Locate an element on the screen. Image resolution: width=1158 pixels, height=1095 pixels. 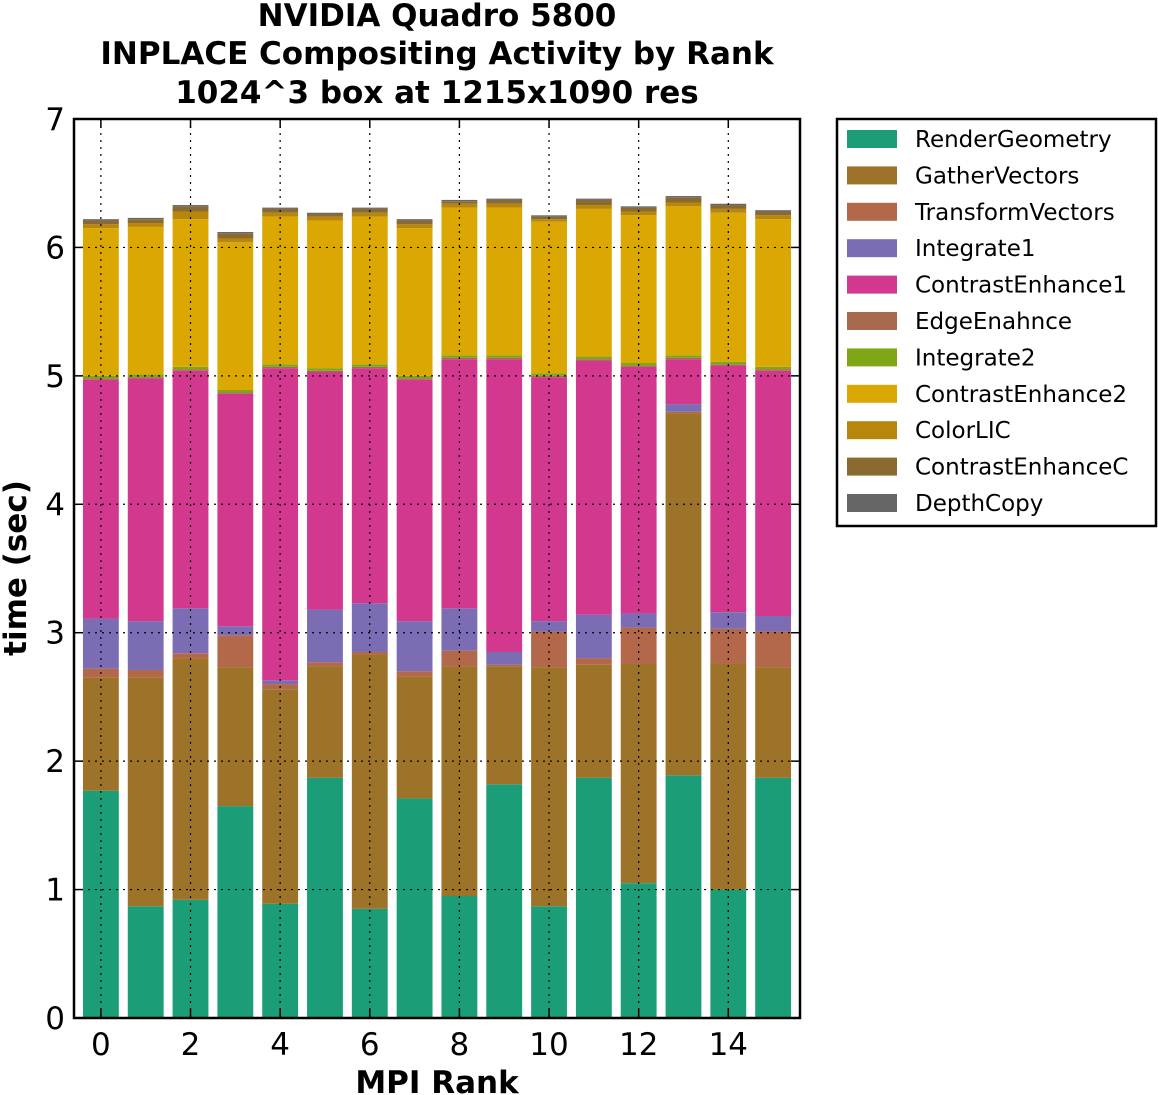
legend-label-1: GatherVectors is located at coordinates (997, 176).